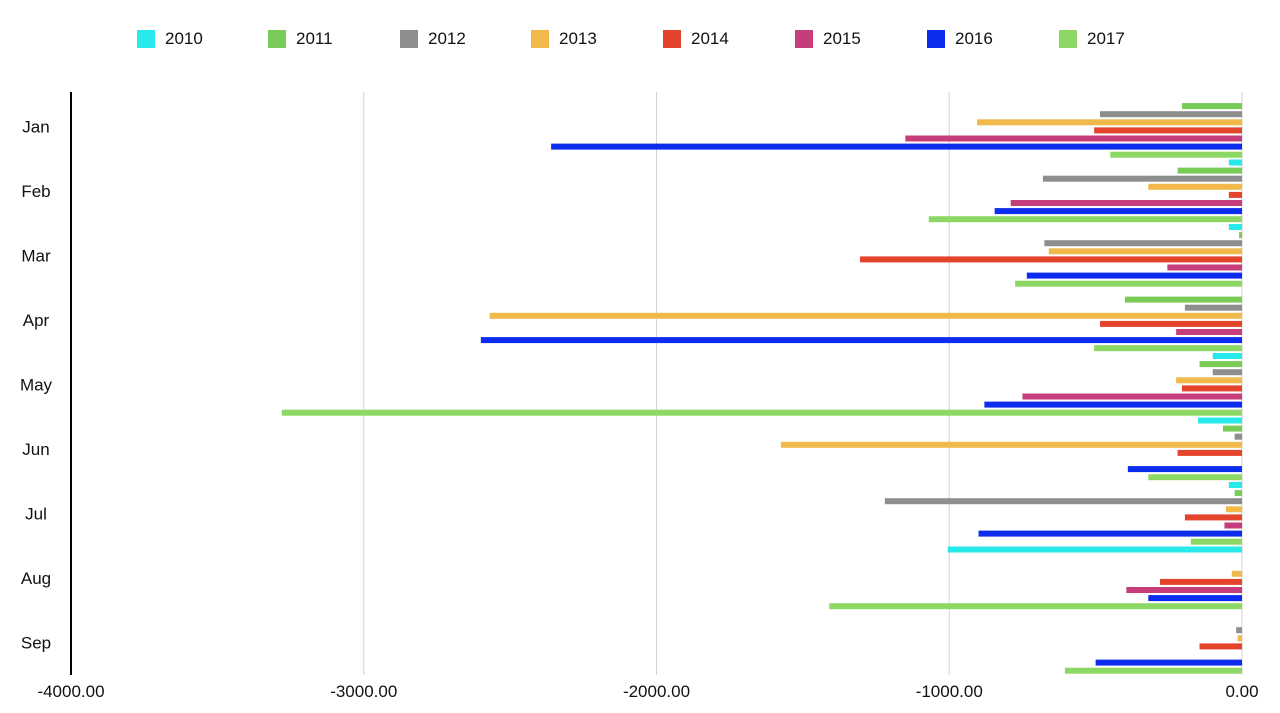  I want to click on bar-2015-Jan, so click(1073, 138).